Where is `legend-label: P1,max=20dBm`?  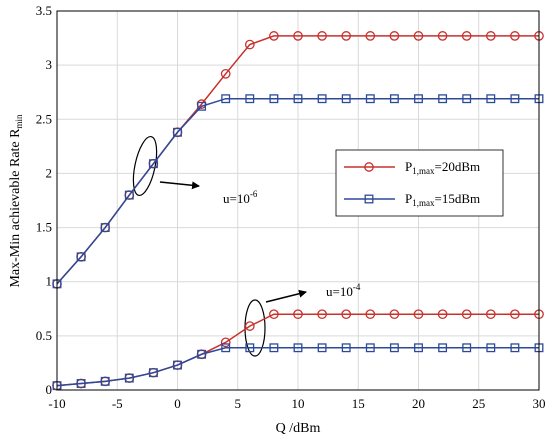
legend-label: P1,max=20dBm is located at coordinates (442, 167).